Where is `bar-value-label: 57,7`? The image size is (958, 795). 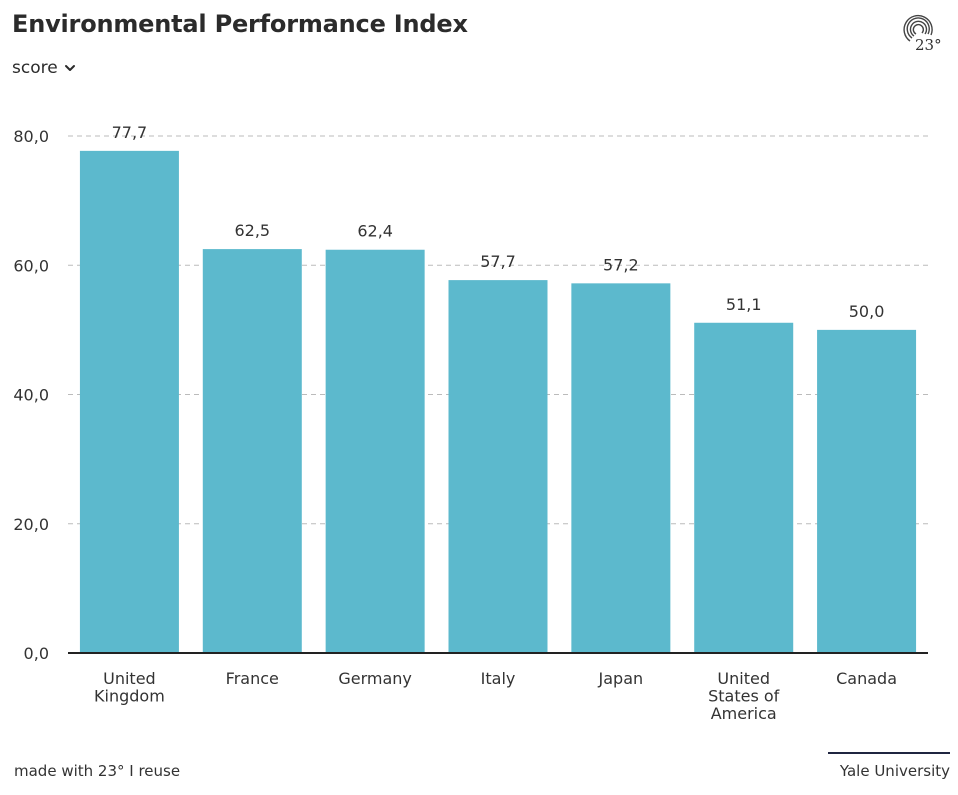
bar-value-label: 57,7 is located at coordinates (498, 261).